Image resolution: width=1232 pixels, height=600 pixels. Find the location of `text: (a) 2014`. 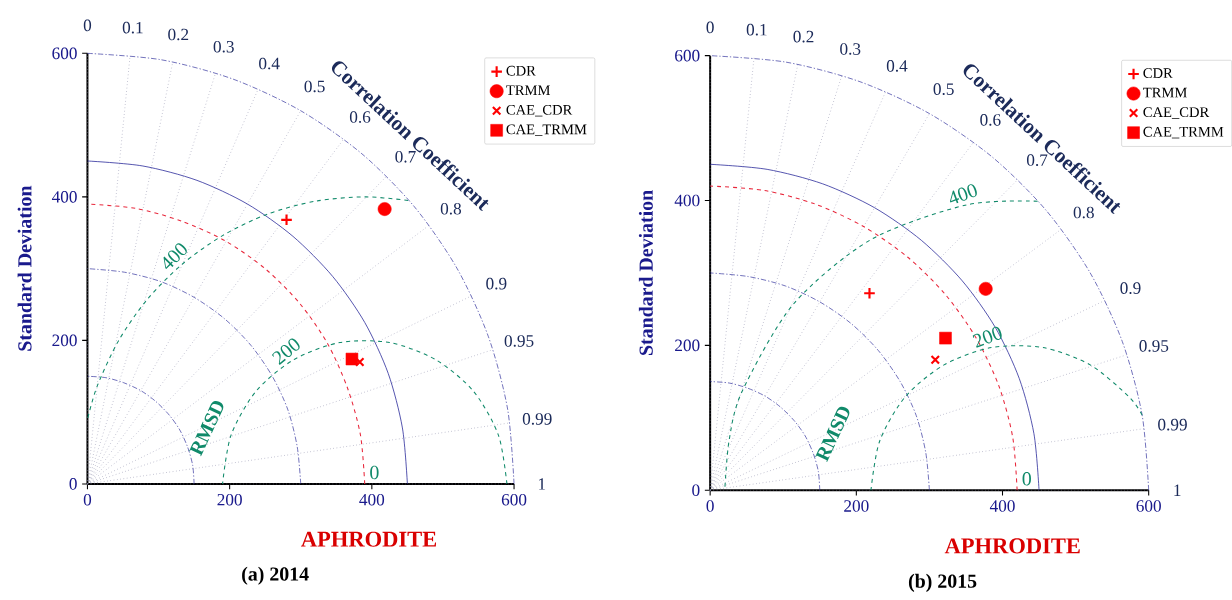

text: (a) 2014 is located at coordinates (275, 575).